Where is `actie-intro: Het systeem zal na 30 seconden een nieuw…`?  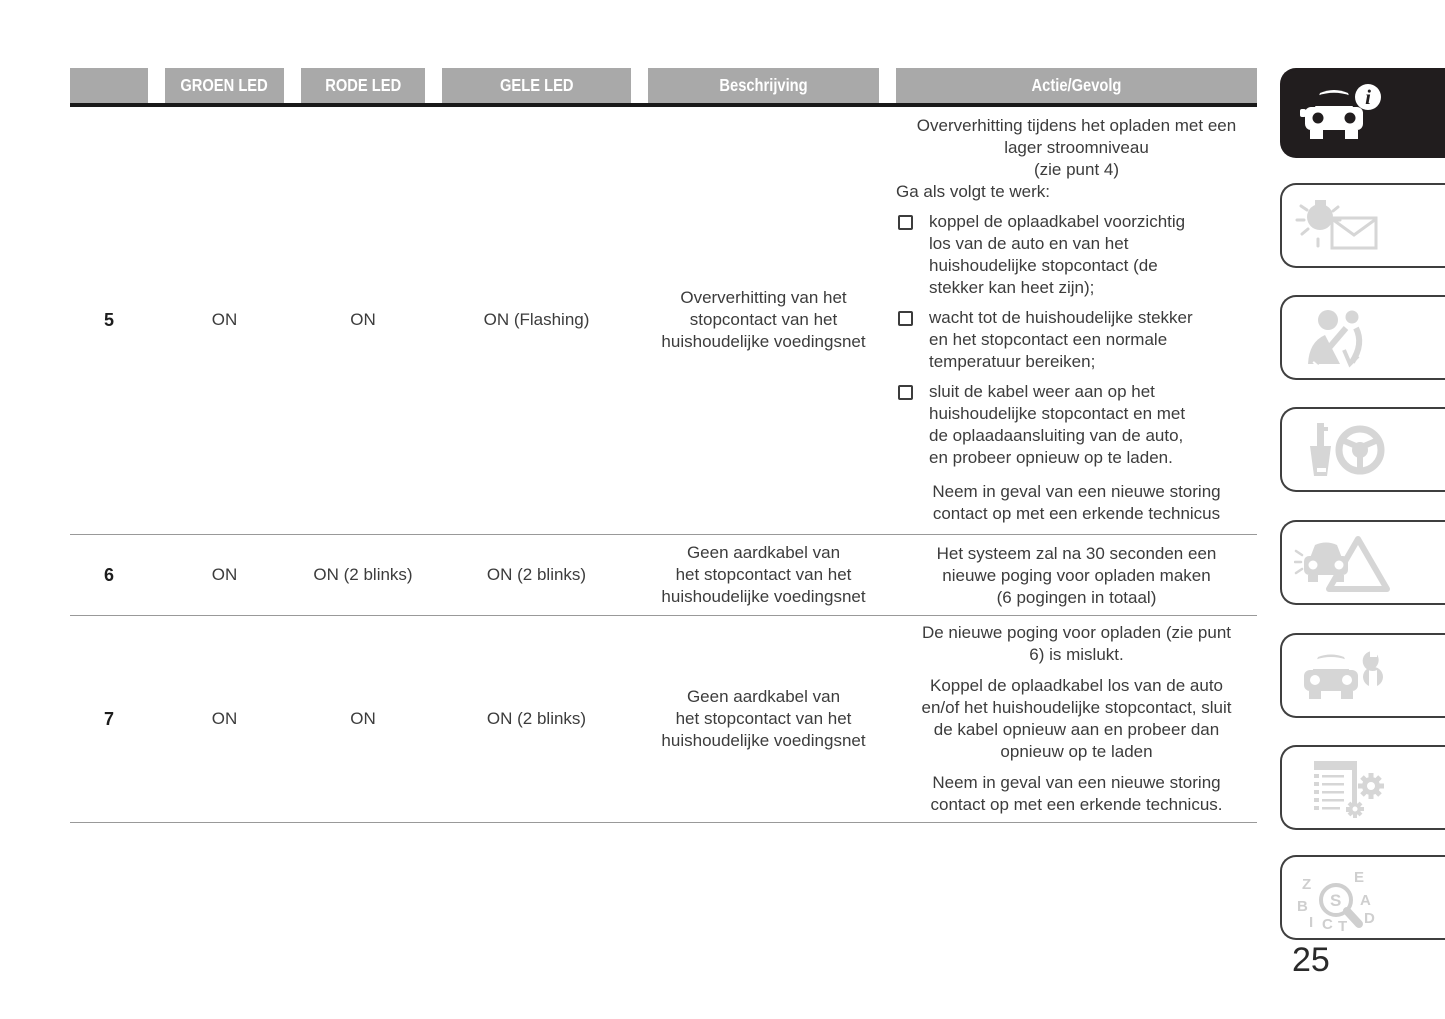
actie-intro: Het systeem zal na 30 seconden een nieuw… is located at coordinates (1076, 564).